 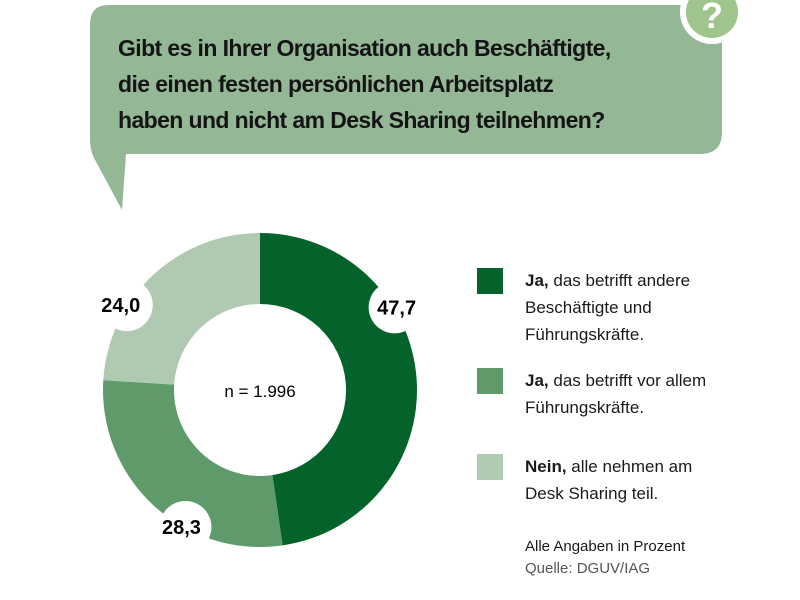 What do you see at coordinates (181, 528) in the screenshot?
I see `value-label: 28,3` at bounding box center [181, 528].